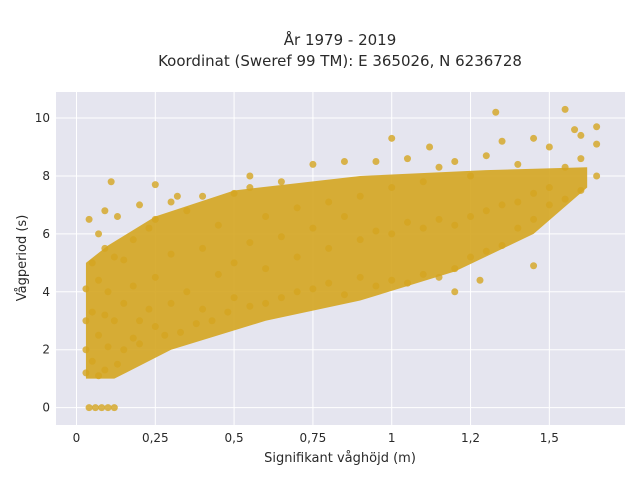 Image resolution: width=640 pixels, height=480 pixels. I want to click on x-tick-label: 0,5, so click(234, 438).